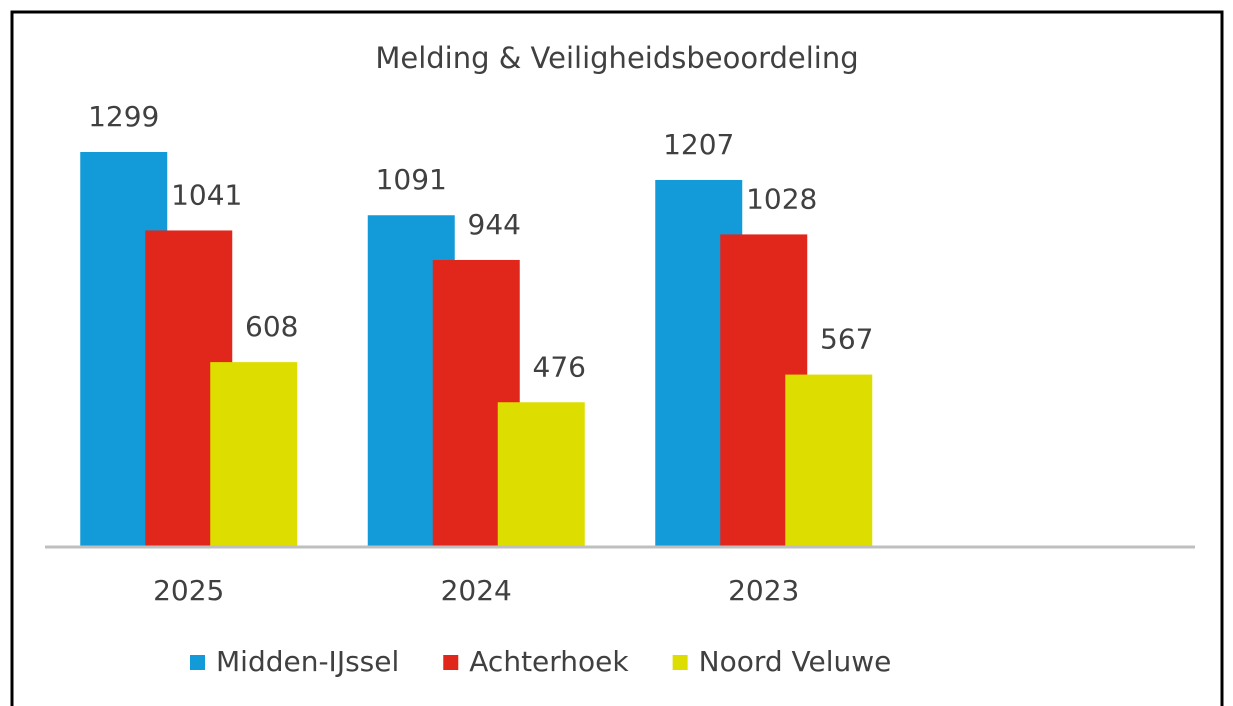 Image resolution: width=1233 pixels, height=706 pixels. What do you see at coordinates (476, 590) in the screenshot?
I see `x-tick-label: 2024` at bounding box center [476, 590].